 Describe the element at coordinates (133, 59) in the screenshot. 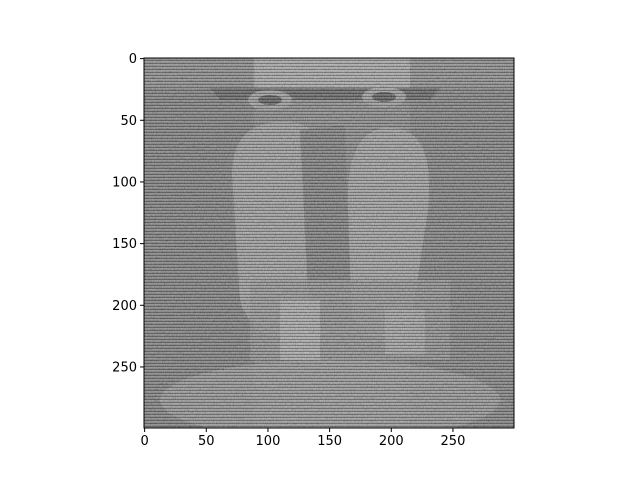

I see `y-tick-label: 0` at that location.